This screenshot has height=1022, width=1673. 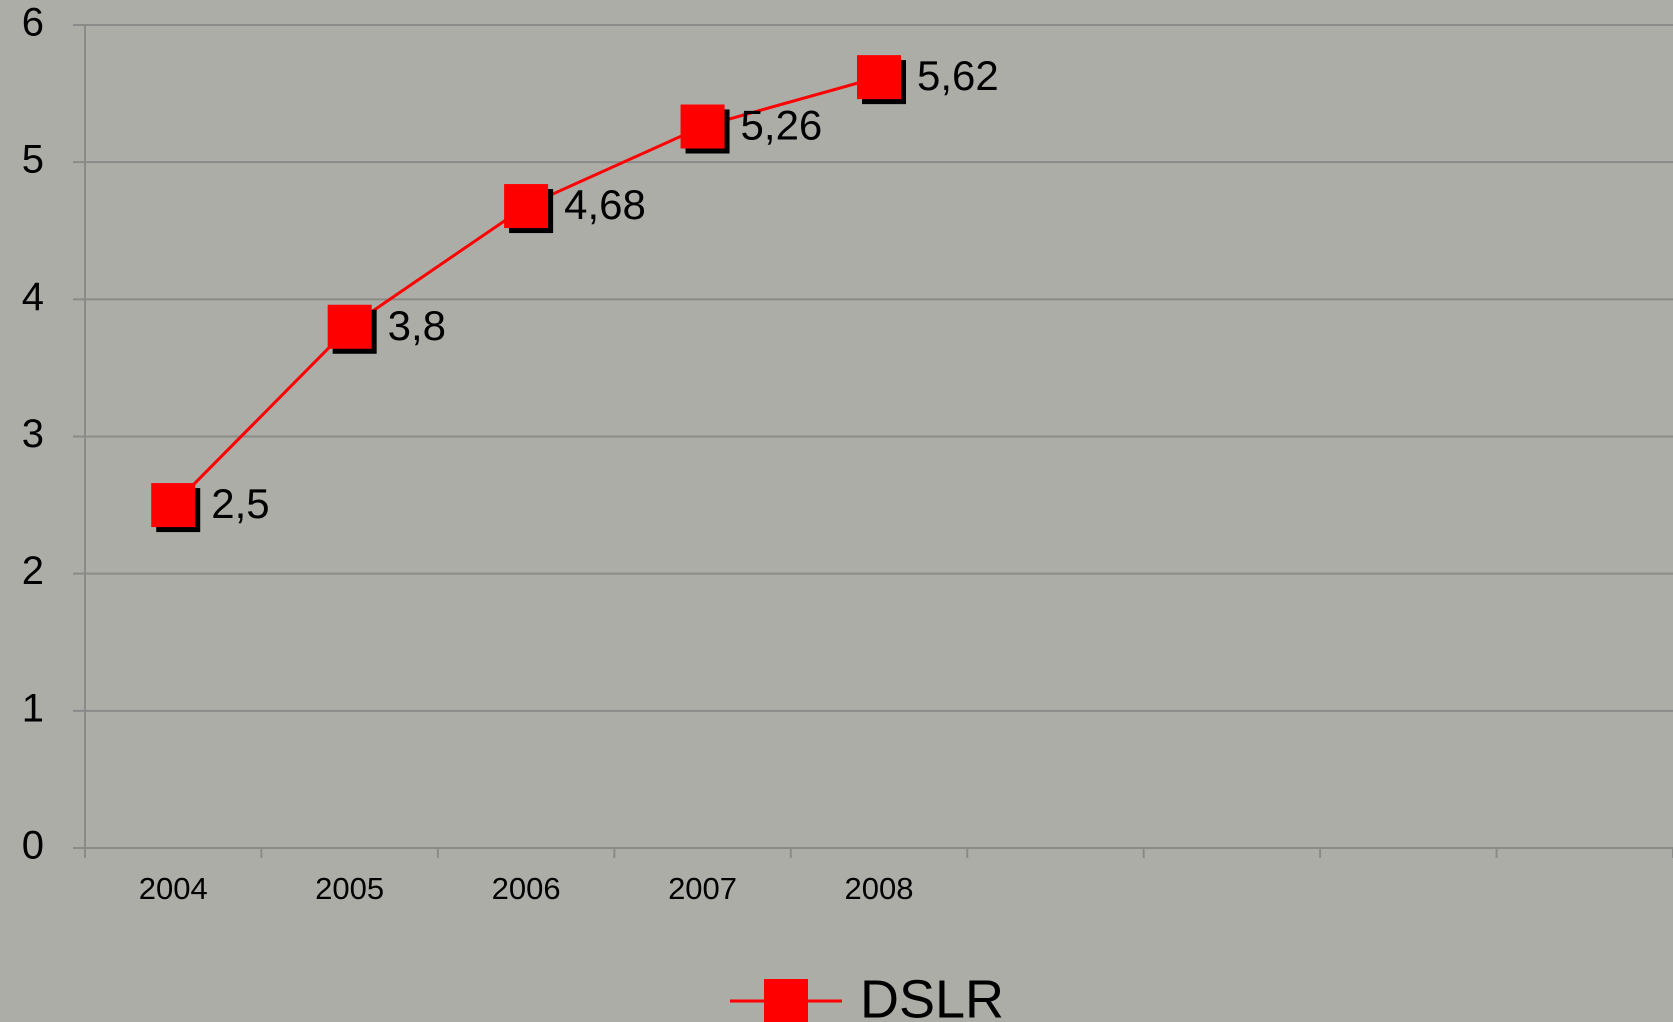 I want to click on y-tick-label: 6, so click(x=33, y=23).